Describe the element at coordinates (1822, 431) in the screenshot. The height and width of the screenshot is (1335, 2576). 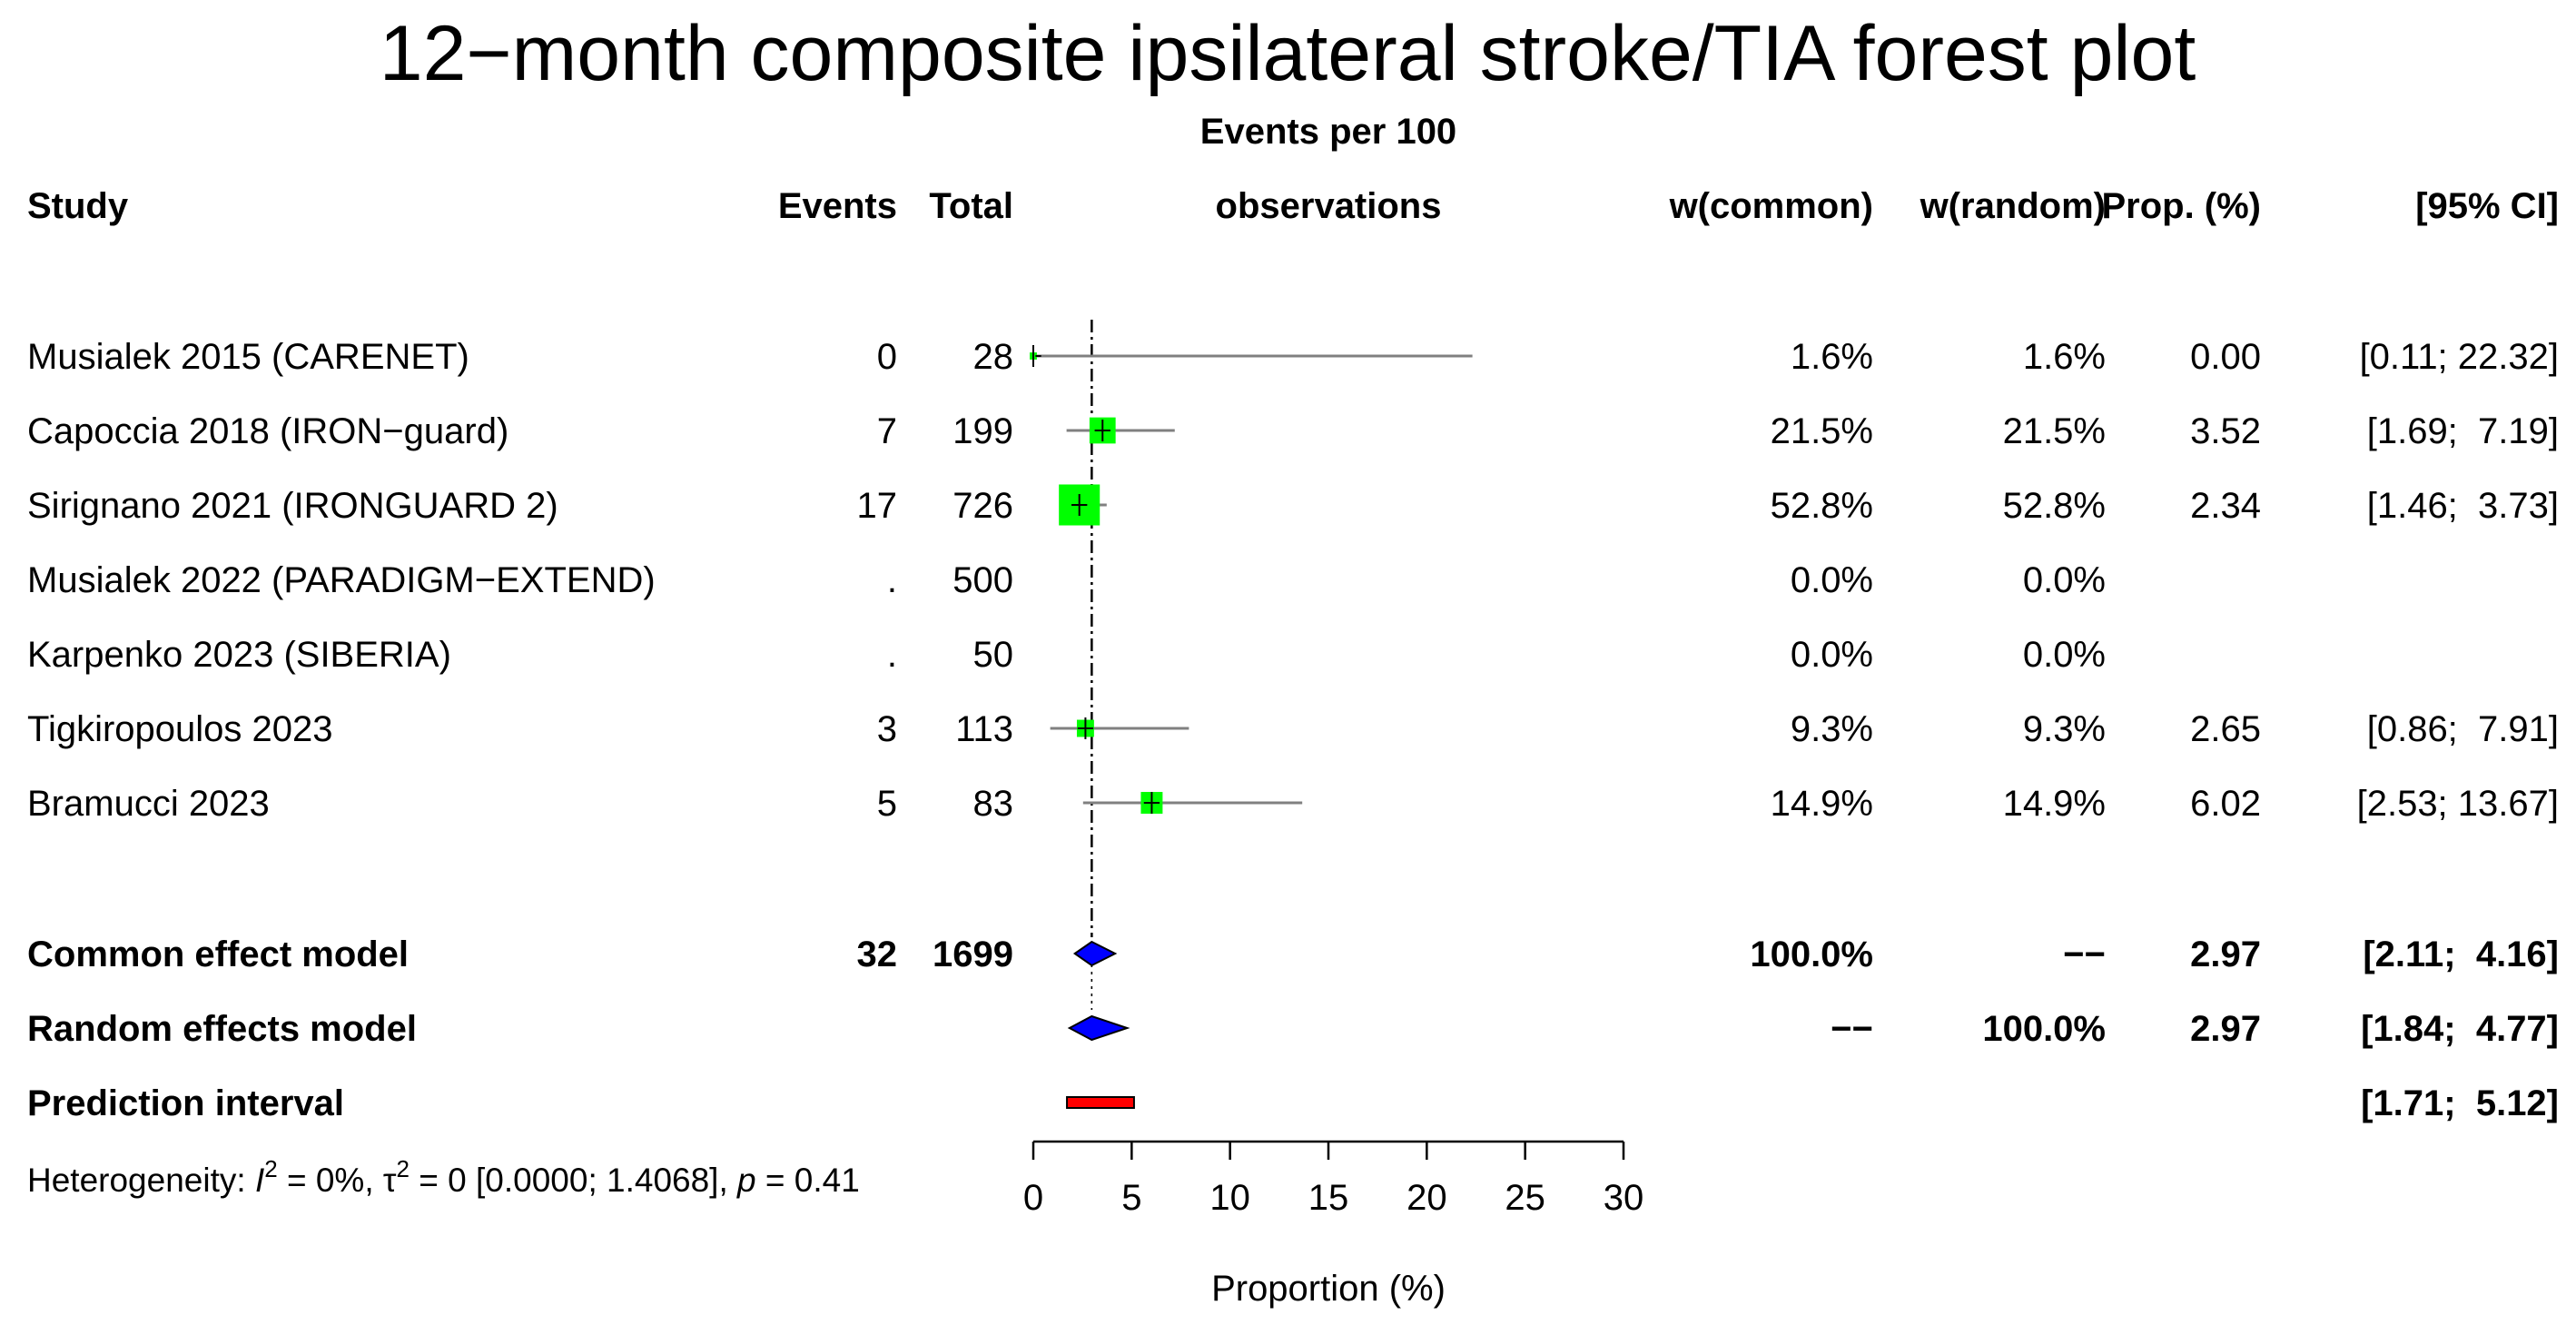
I see `study-w-common: 21.5%` at that location.